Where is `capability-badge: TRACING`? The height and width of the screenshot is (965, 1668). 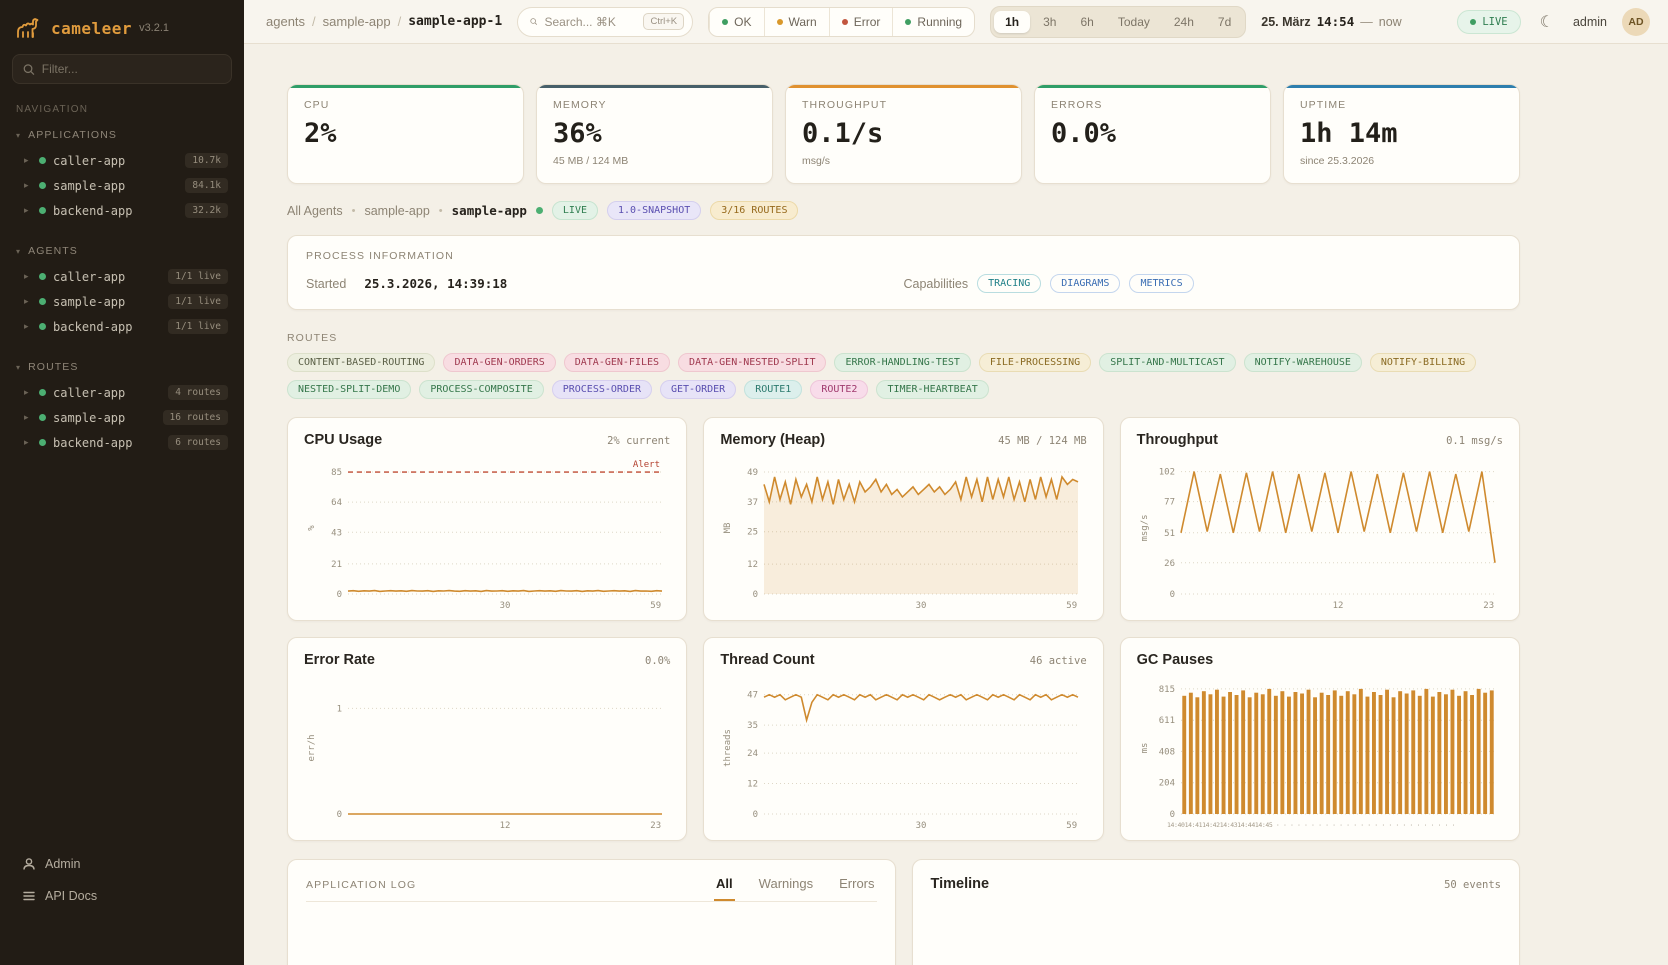 capability-badge: TRACING is located at coordinates (1009, 283).